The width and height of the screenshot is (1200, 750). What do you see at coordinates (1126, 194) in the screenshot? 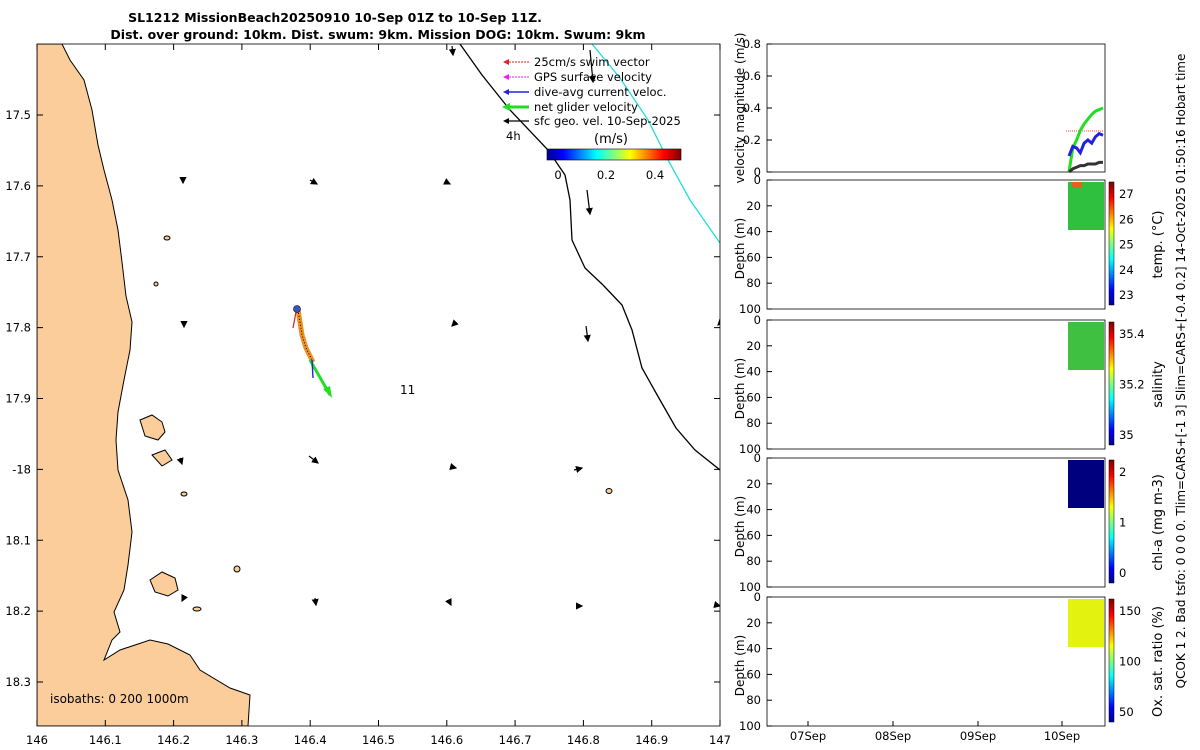
I see `cbar-tick-label: 27` at bounding box center [1126, 194].